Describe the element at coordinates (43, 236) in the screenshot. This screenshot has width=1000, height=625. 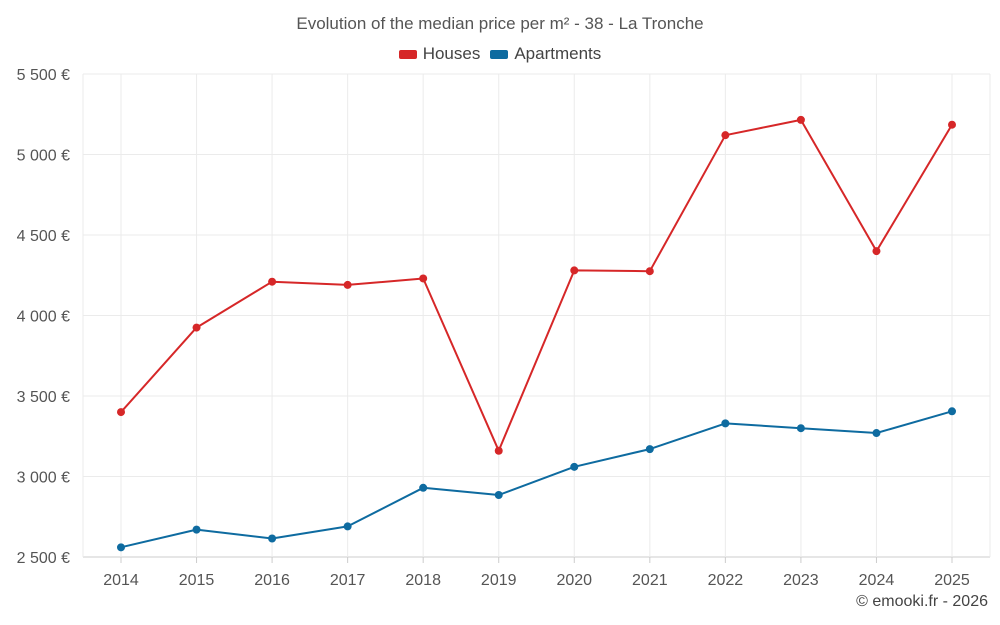
I see `y-tick-label: 4 500 €` at that location.